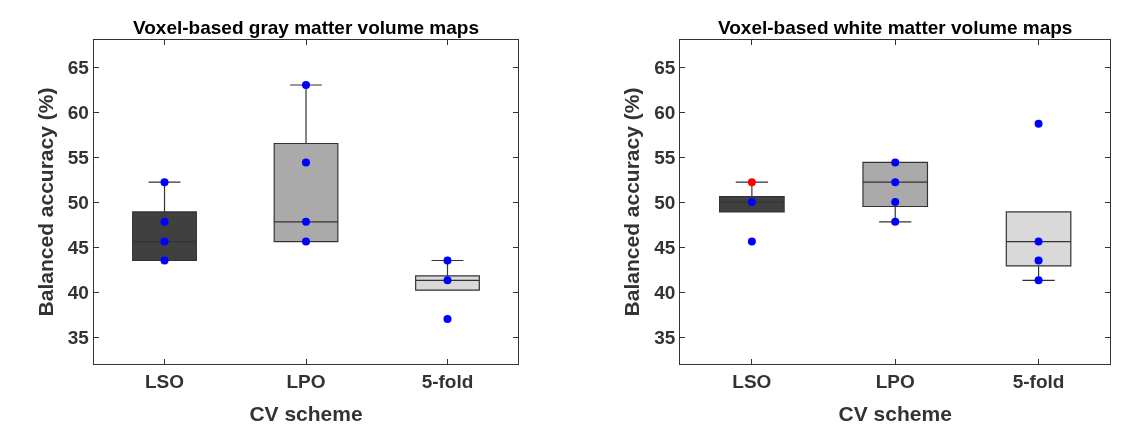 The width and height of the screenshot is (1137, 434). Describe the element at coordinates (306, 27) in the screenshot. I see `chart-title: Voxel-based gray matter volume maps` at that location.